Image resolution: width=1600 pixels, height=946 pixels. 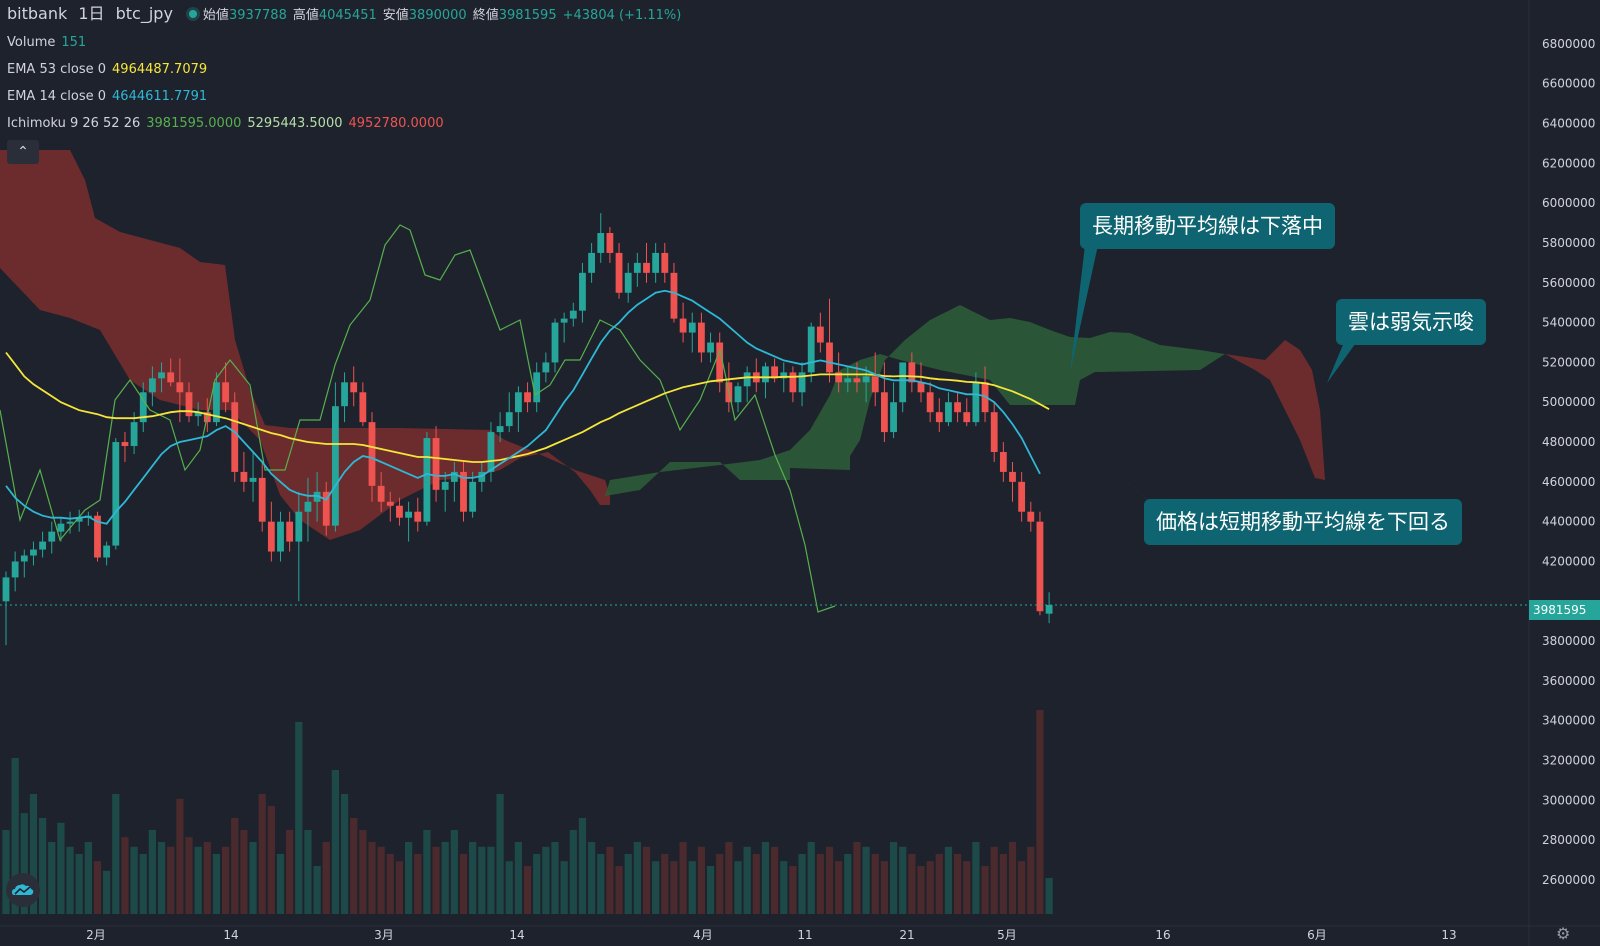 What do you see at coordinates (49, 43) in the screenshot?
I see `volume-legend: Volume 151` at bounding box center [49, 43].